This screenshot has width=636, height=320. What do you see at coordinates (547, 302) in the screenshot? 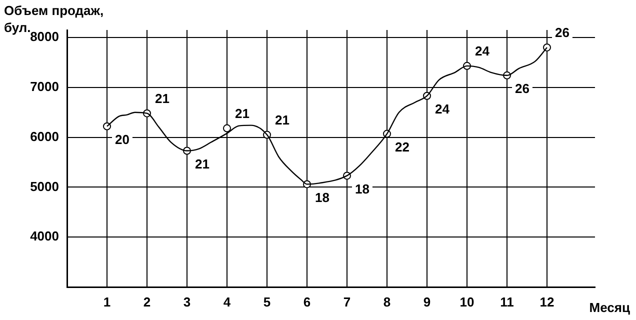
I see `x-tick-label: 12` at bounding box center [547, 302].